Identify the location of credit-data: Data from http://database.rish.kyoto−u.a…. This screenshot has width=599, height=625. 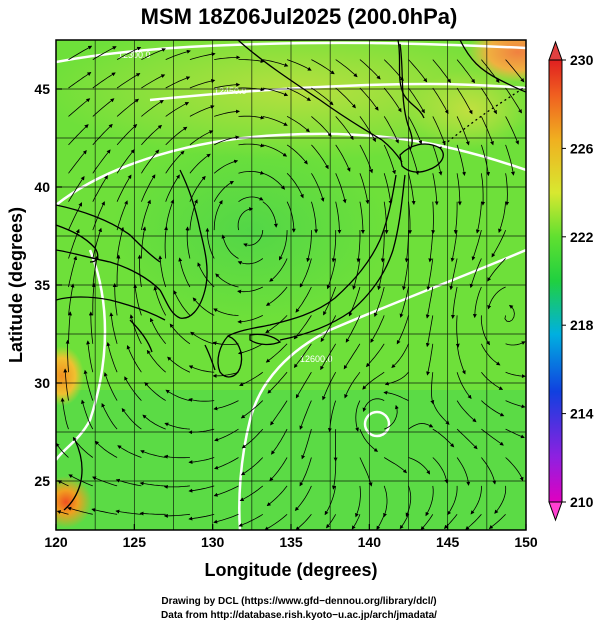
(299, 615).